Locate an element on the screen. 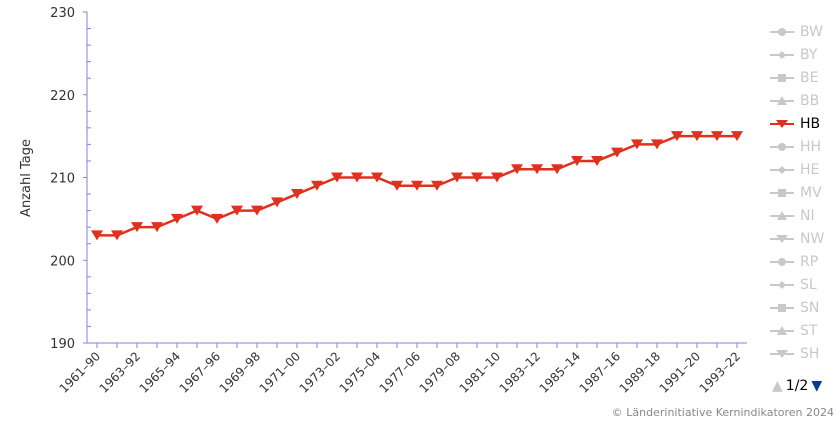 The width and height of the screenshot is (840, 424). x-tick-label: 1961–90 is located at coordinates (80, 372).